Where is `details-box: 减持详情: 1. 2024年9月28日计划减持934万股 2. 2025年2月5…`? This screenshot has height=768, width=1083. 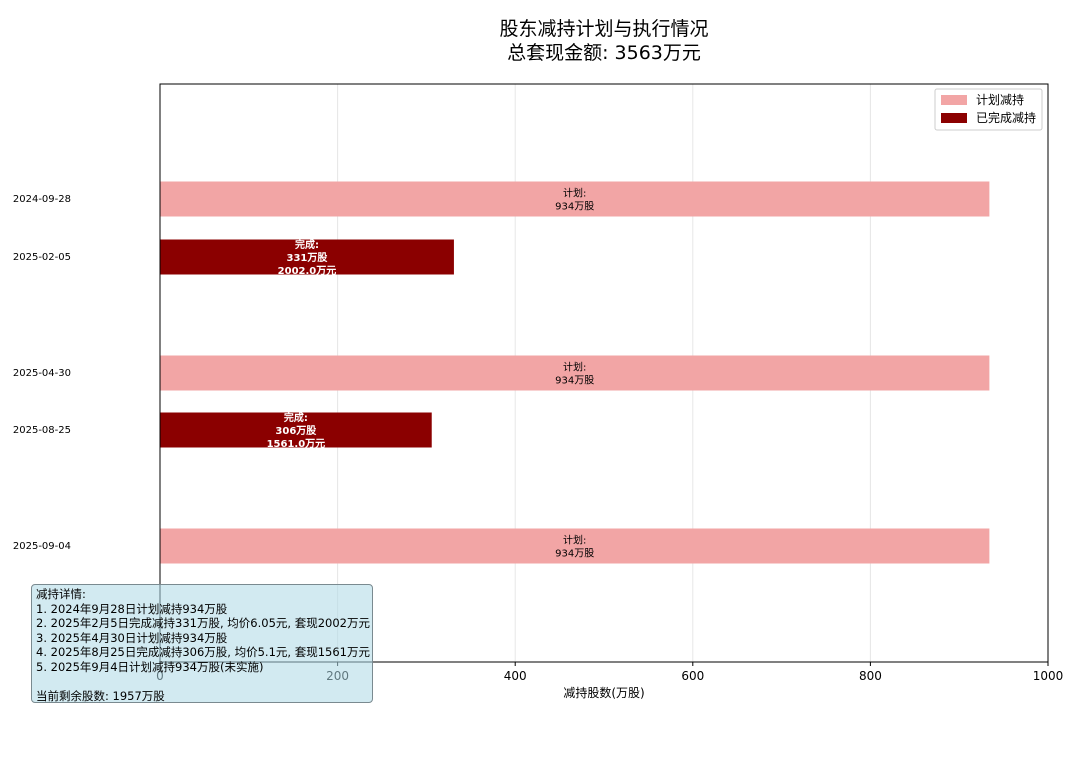
details-box: 减持详情: 1. 2024年9月28日计划减持934万股 2. 2025年2月5… is located at coordinates (202, 643).